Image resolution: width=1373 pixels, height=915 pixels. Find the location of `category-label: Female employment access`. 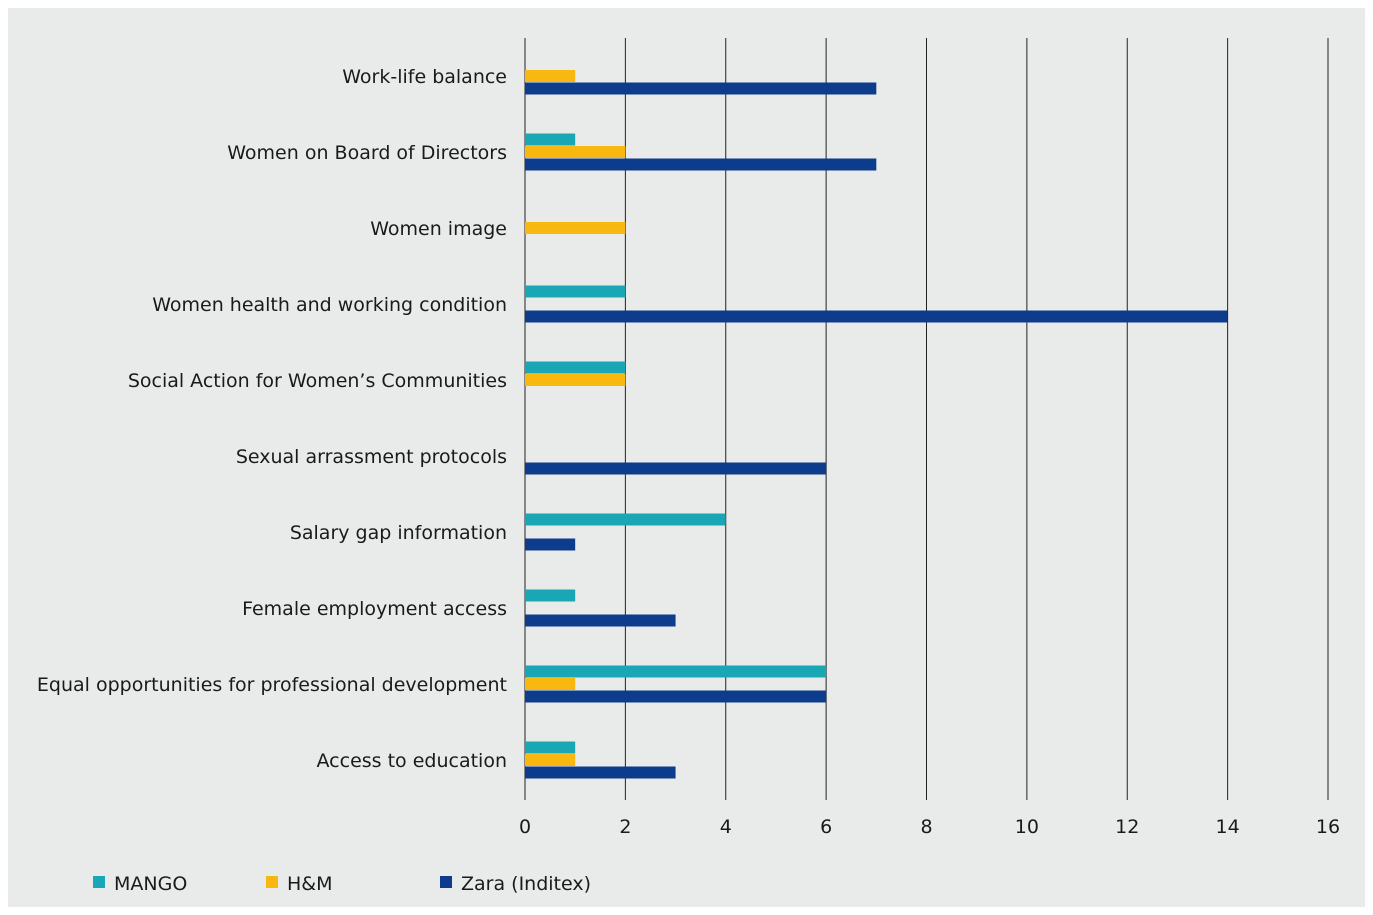

category-label: Female employment access is located at coordinates (374, 609).